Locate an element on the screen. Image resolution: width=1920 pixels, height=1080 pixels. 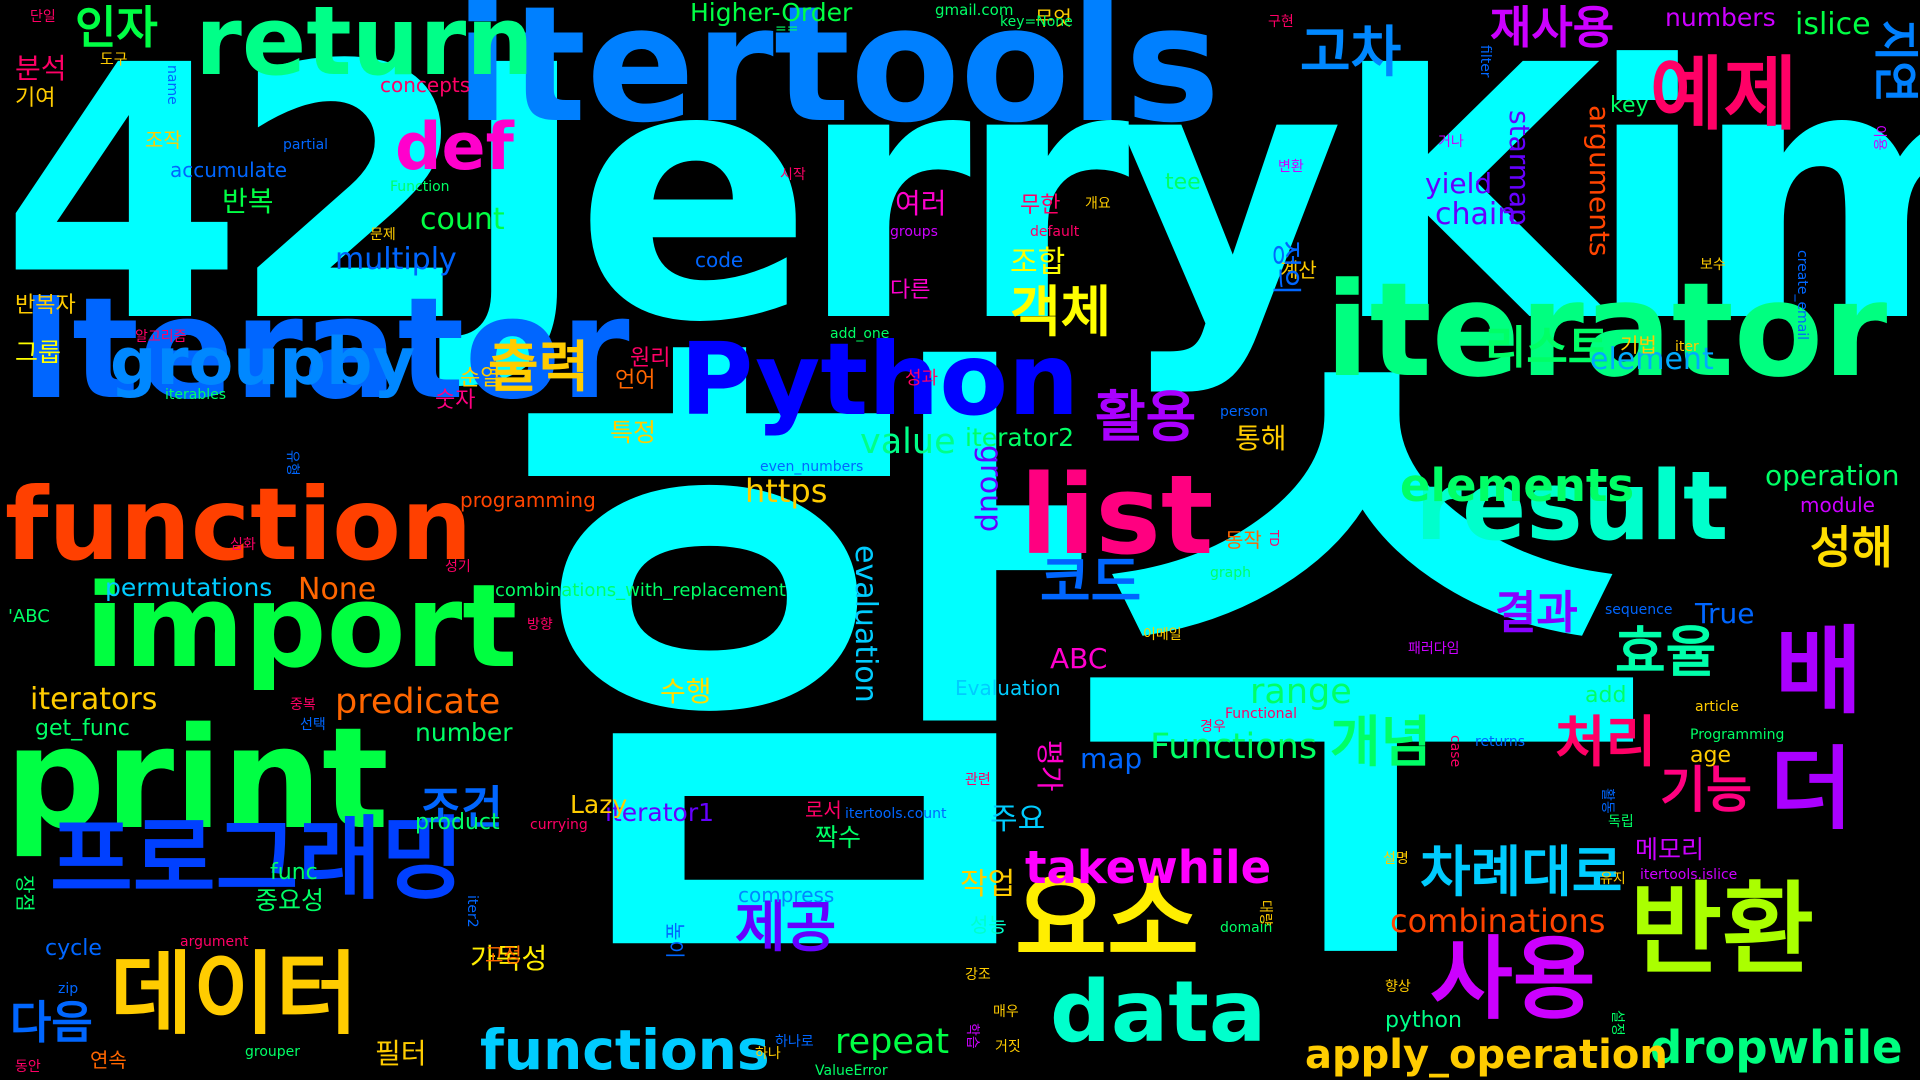
cloud-word-https: https is located at coordinates (786, 491).